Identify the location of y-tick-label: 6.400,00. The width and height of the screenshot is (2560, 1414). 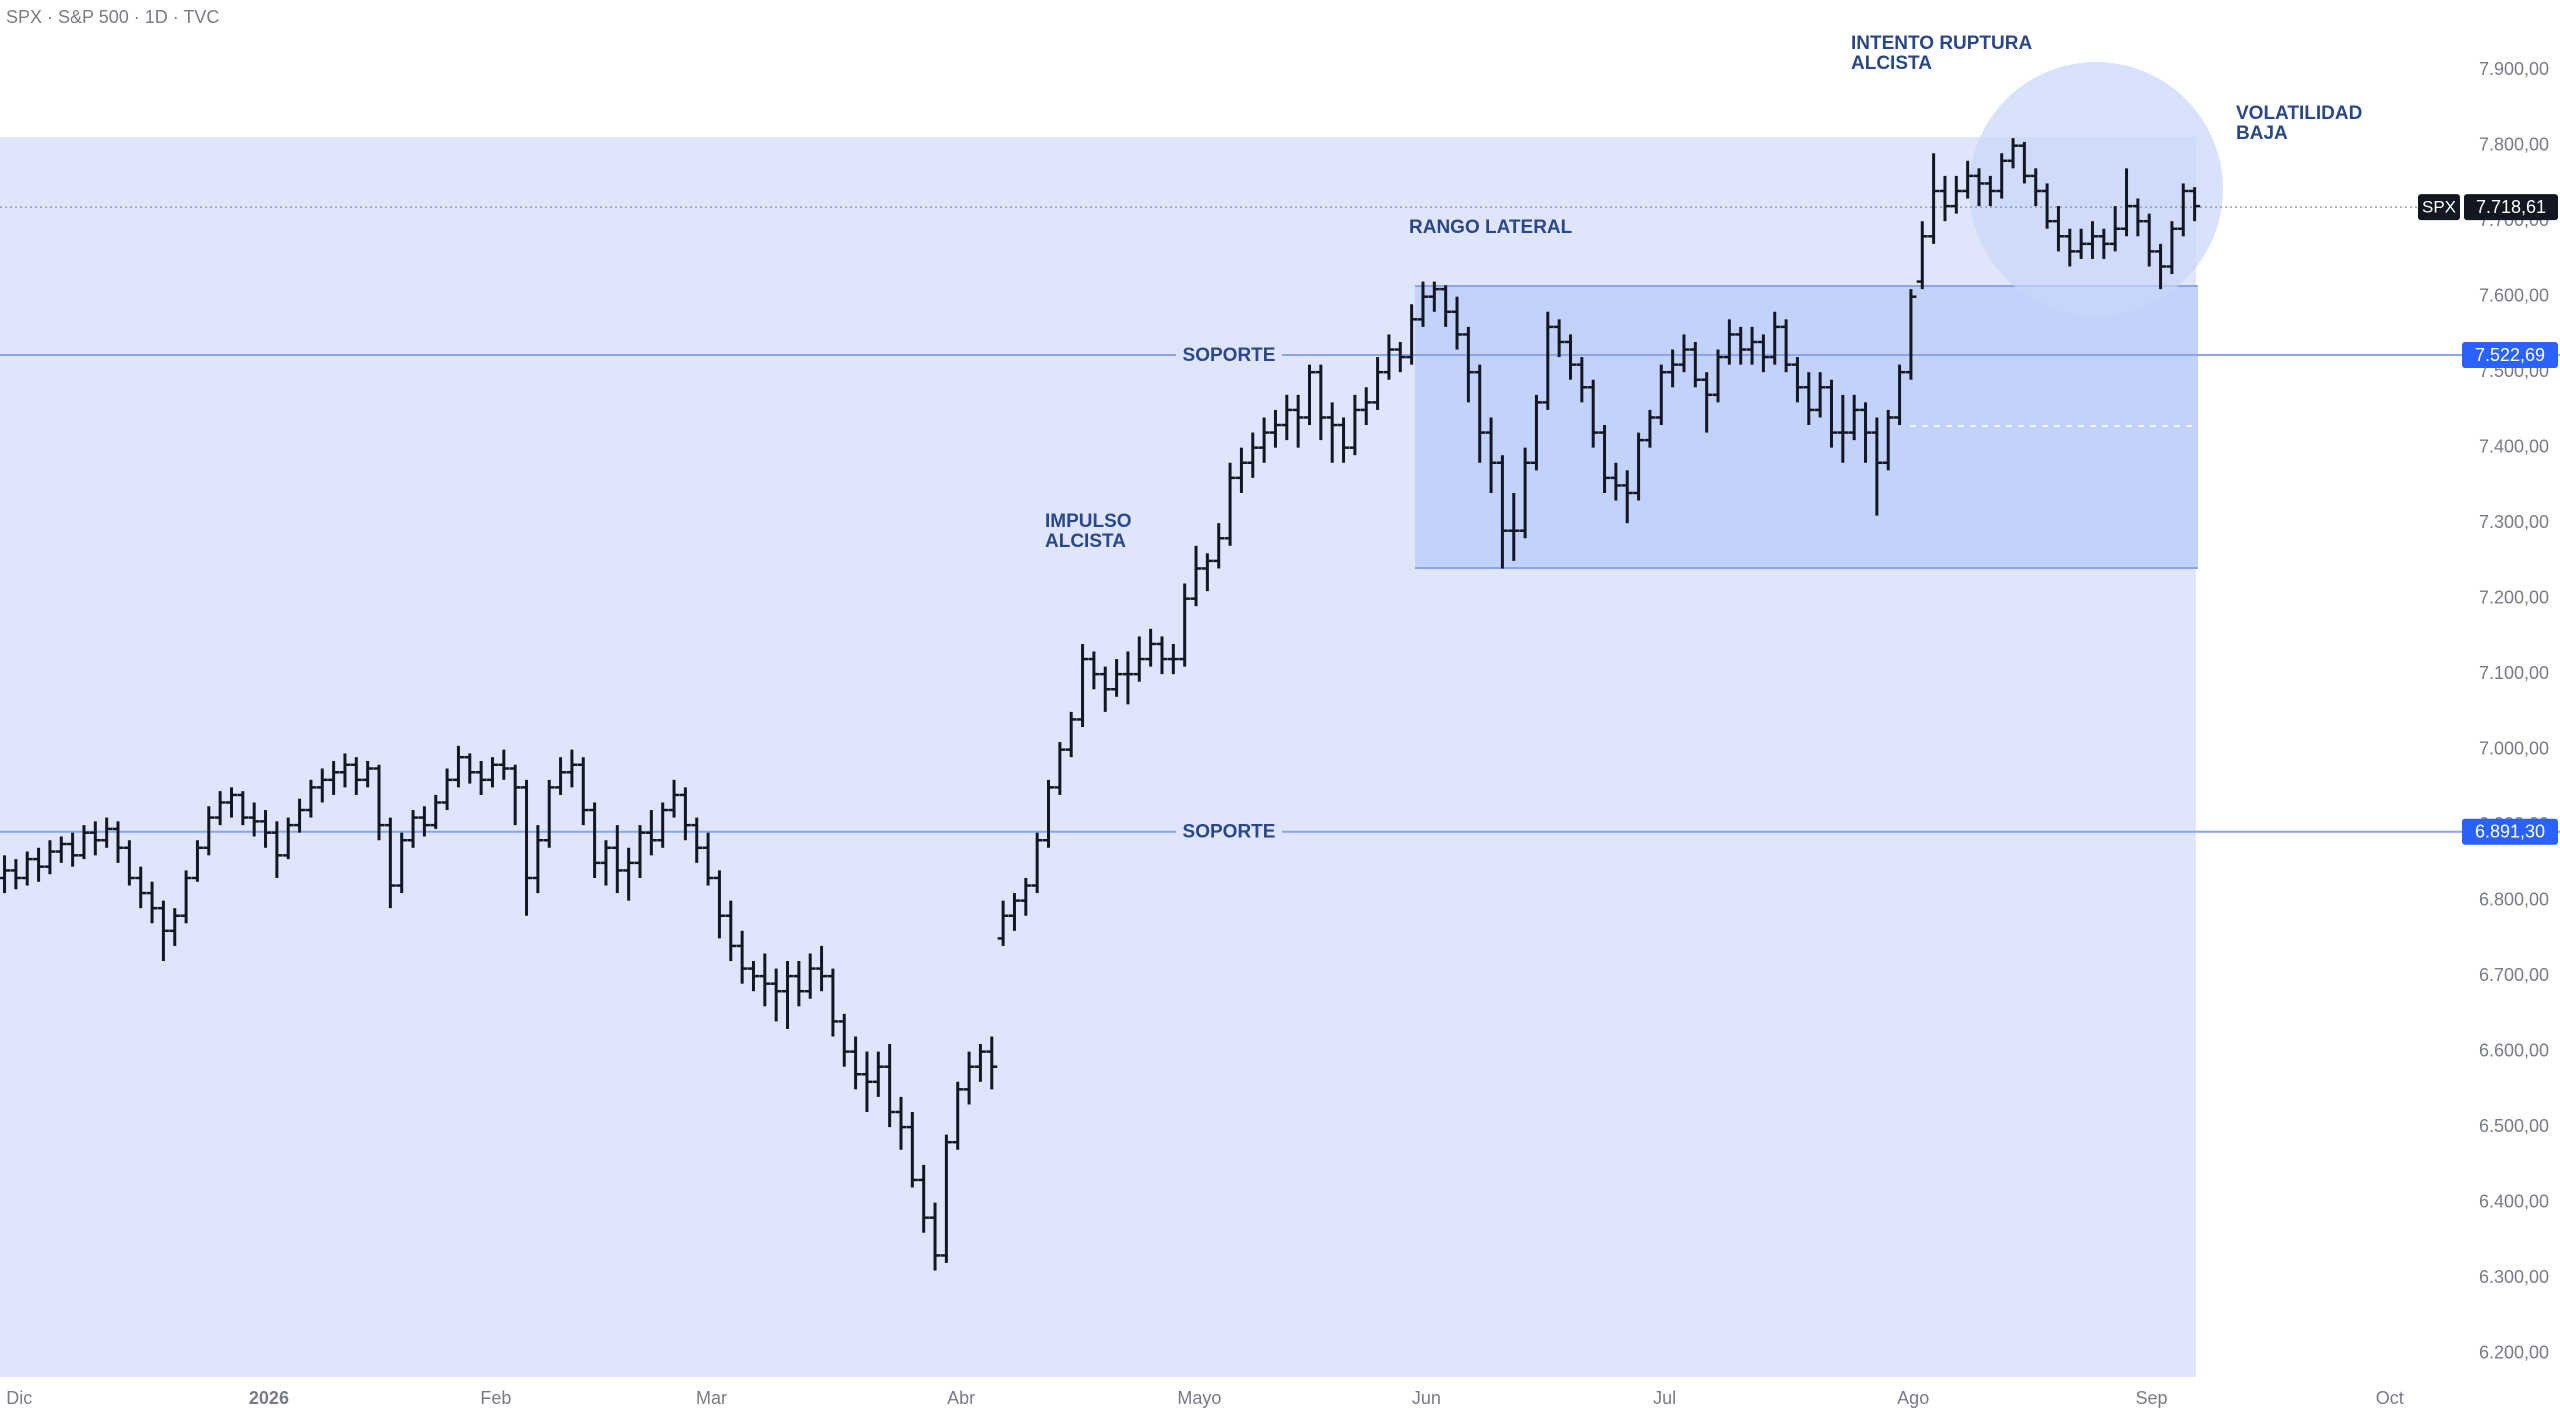
(2514, 1201).